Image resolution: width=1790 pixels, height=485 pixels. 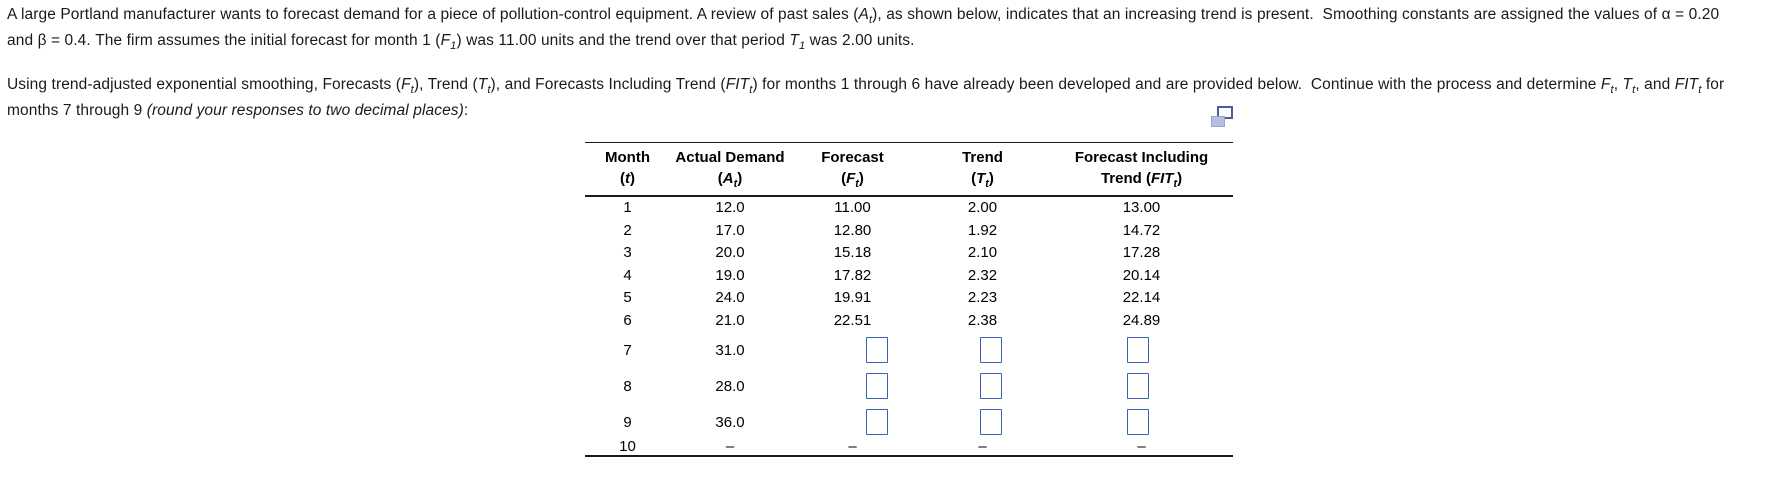 What do you see at coordinates (982, 297) in the screenshot?
I see `trend-cell: 2.23` at bounding box center [982, 297].